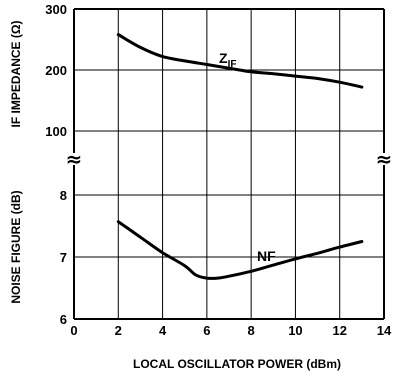  What do you see at coordinates (63, 319) in the screenshot?
I see `y-tick-label: 6` at bounding box center [63, 319].